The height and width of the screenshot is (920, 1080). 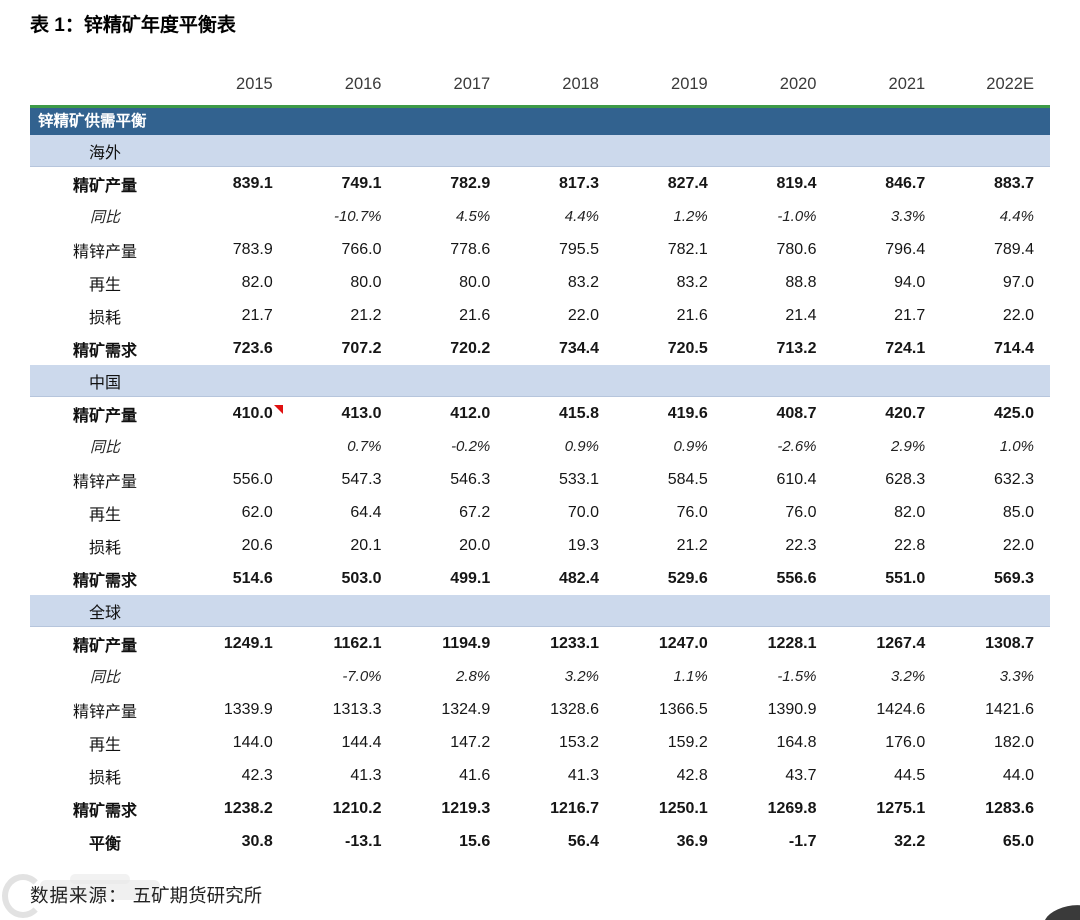 I want to click on table-cell: 1238.2, so click(x=248, y=808).